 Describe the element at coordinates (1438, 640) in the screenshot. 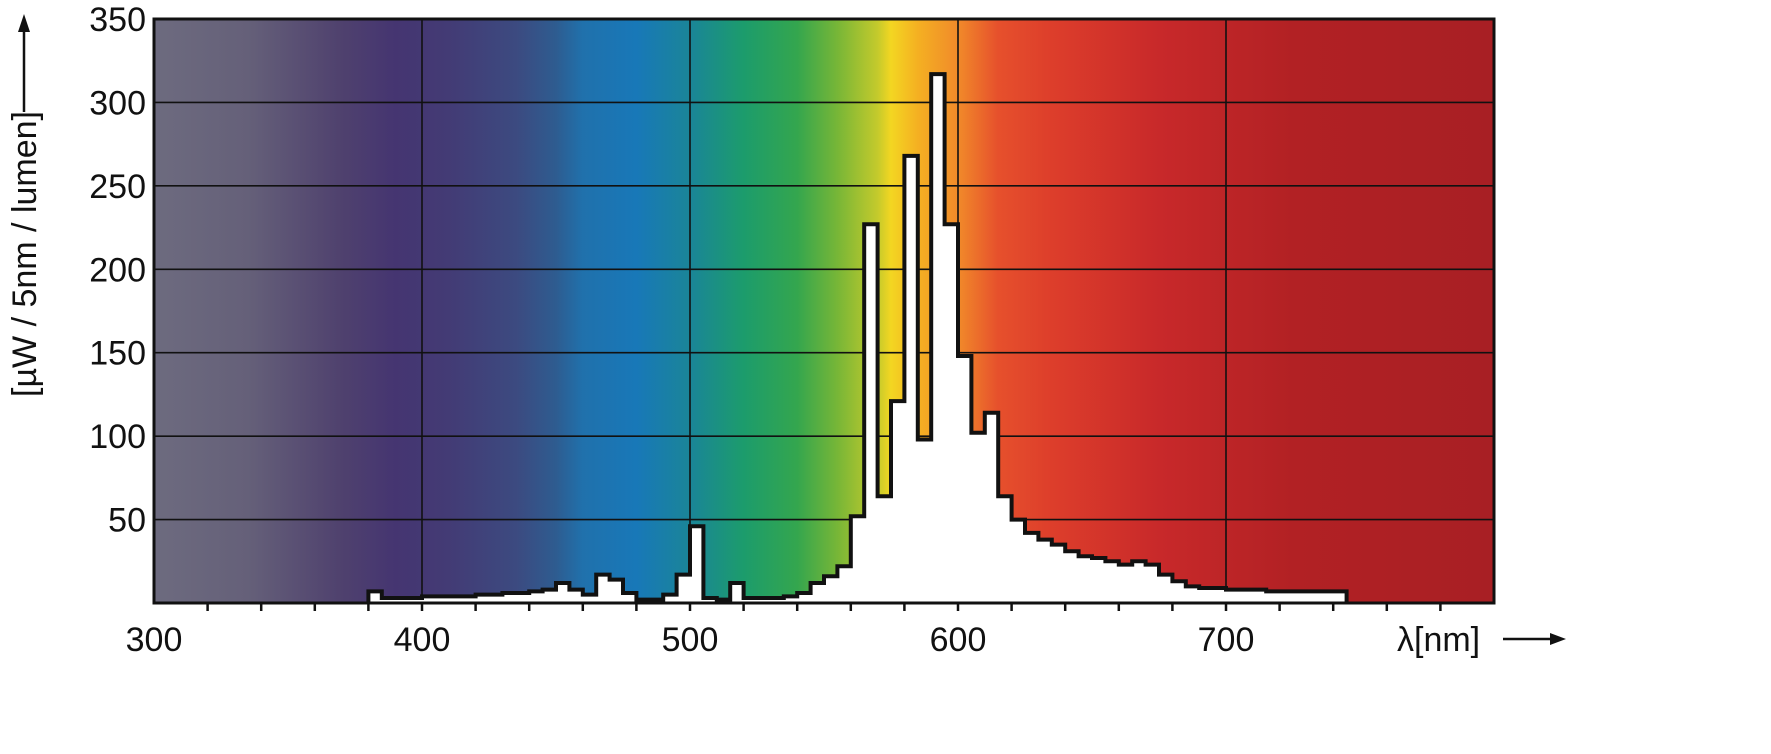

I see `x-axis-title: λ[nm]` at that location.